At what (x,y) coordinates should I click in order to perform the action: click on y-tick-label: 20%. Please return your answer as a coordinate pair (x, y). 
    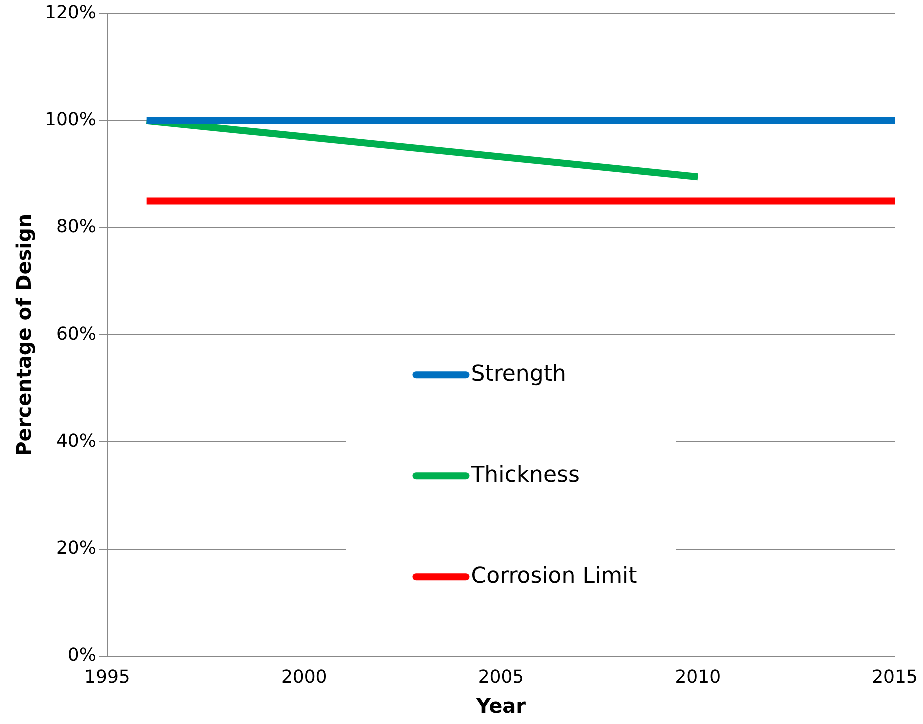
    Looking at the image, I should click on (76, 548).